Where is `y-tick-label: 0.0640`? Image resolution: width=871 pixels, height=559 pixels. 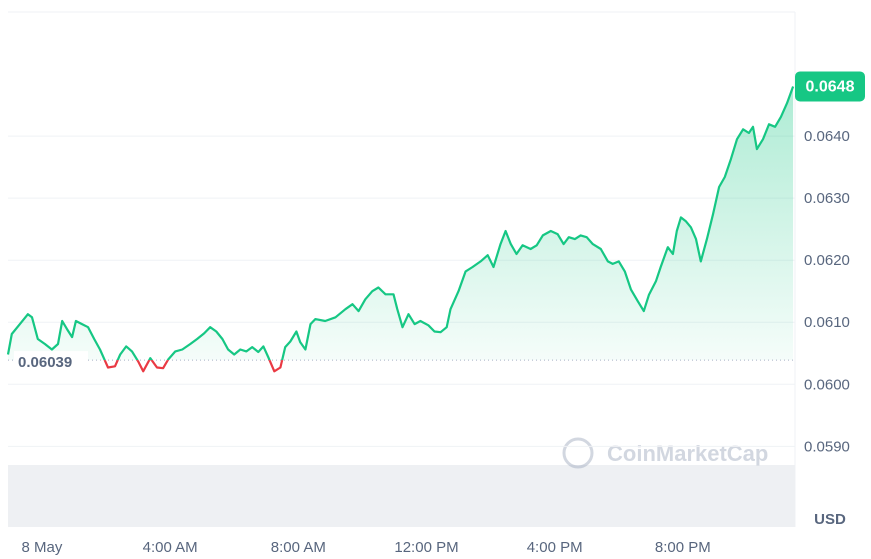
y-tick-label: 0.0640 is located at coordinates (827, 136).